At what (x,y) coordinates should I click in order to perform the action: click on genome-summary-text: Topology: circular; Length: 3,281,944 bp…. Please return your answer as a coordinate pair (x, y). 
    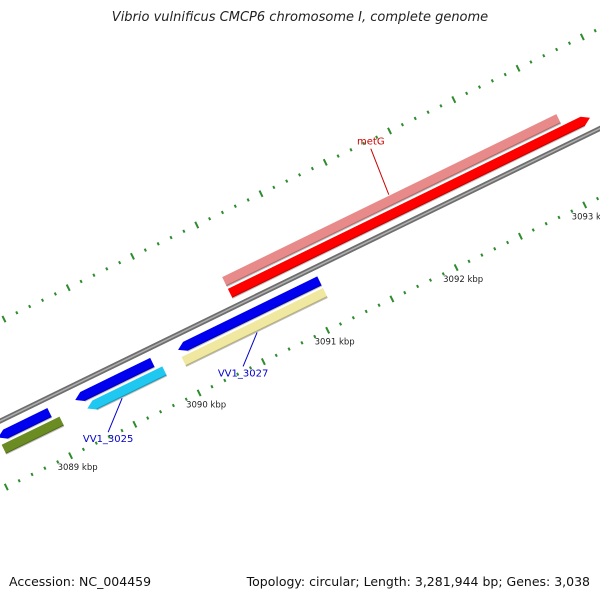
    Looking at the image, I should click on (418, 581).